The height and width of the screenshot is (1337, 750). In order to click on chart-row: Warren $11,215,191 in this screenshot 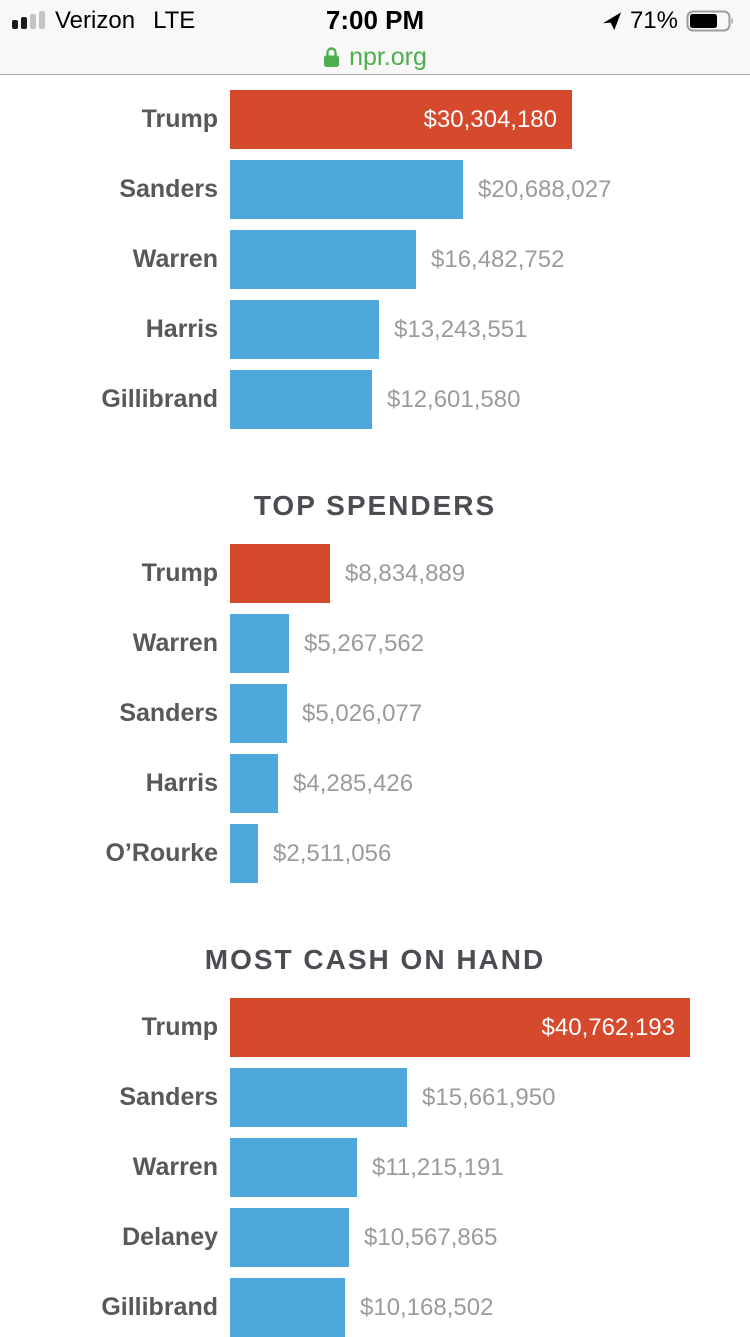, I will do `click(375, 1167)`.